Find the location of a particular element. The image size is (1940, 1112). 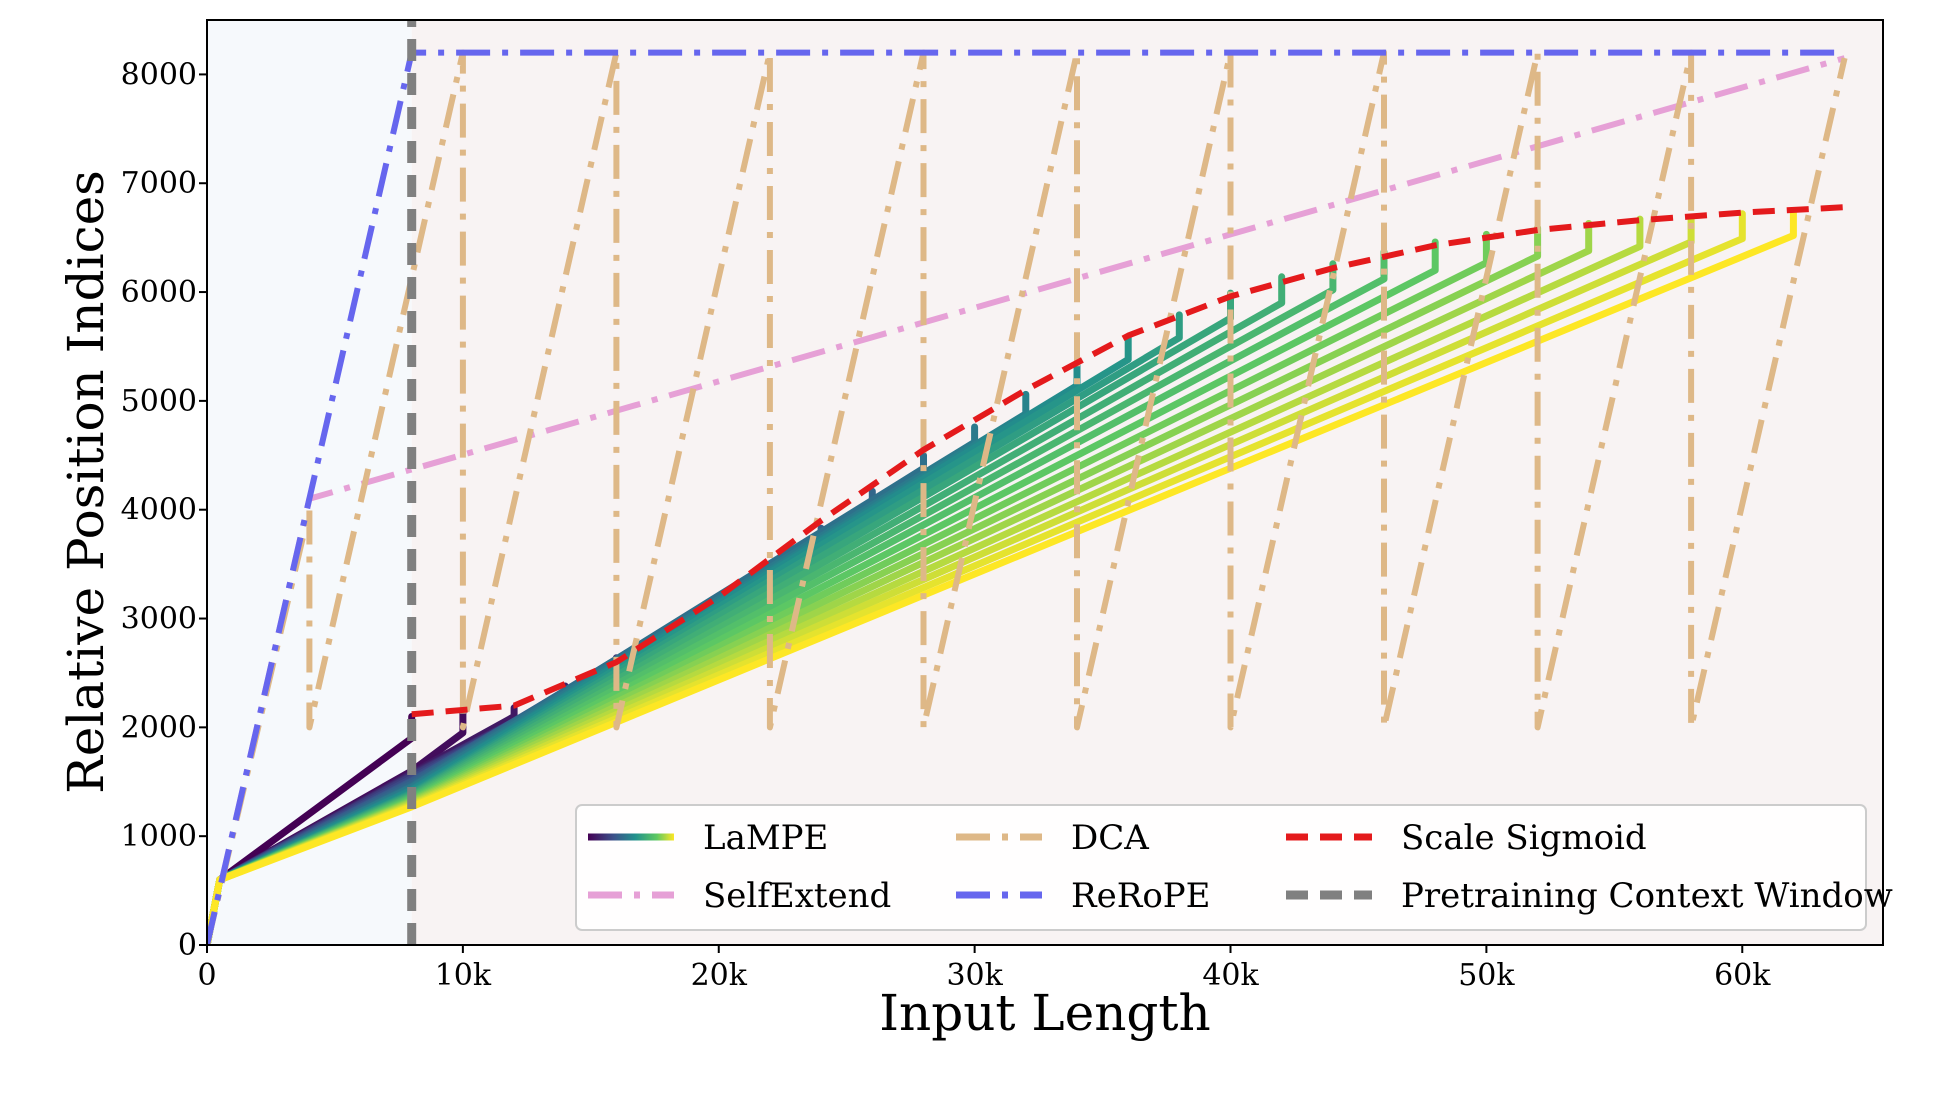

x-tick-label: 10k is located at coordinates (463, 975).